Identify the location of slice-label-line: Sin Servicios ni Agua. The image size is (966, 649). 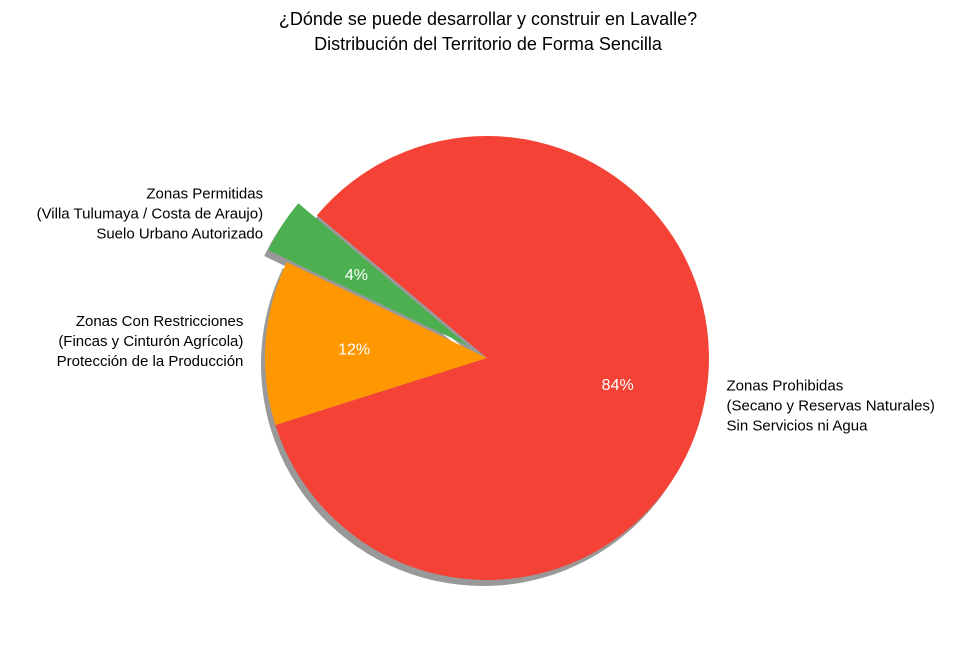
(798, 425).